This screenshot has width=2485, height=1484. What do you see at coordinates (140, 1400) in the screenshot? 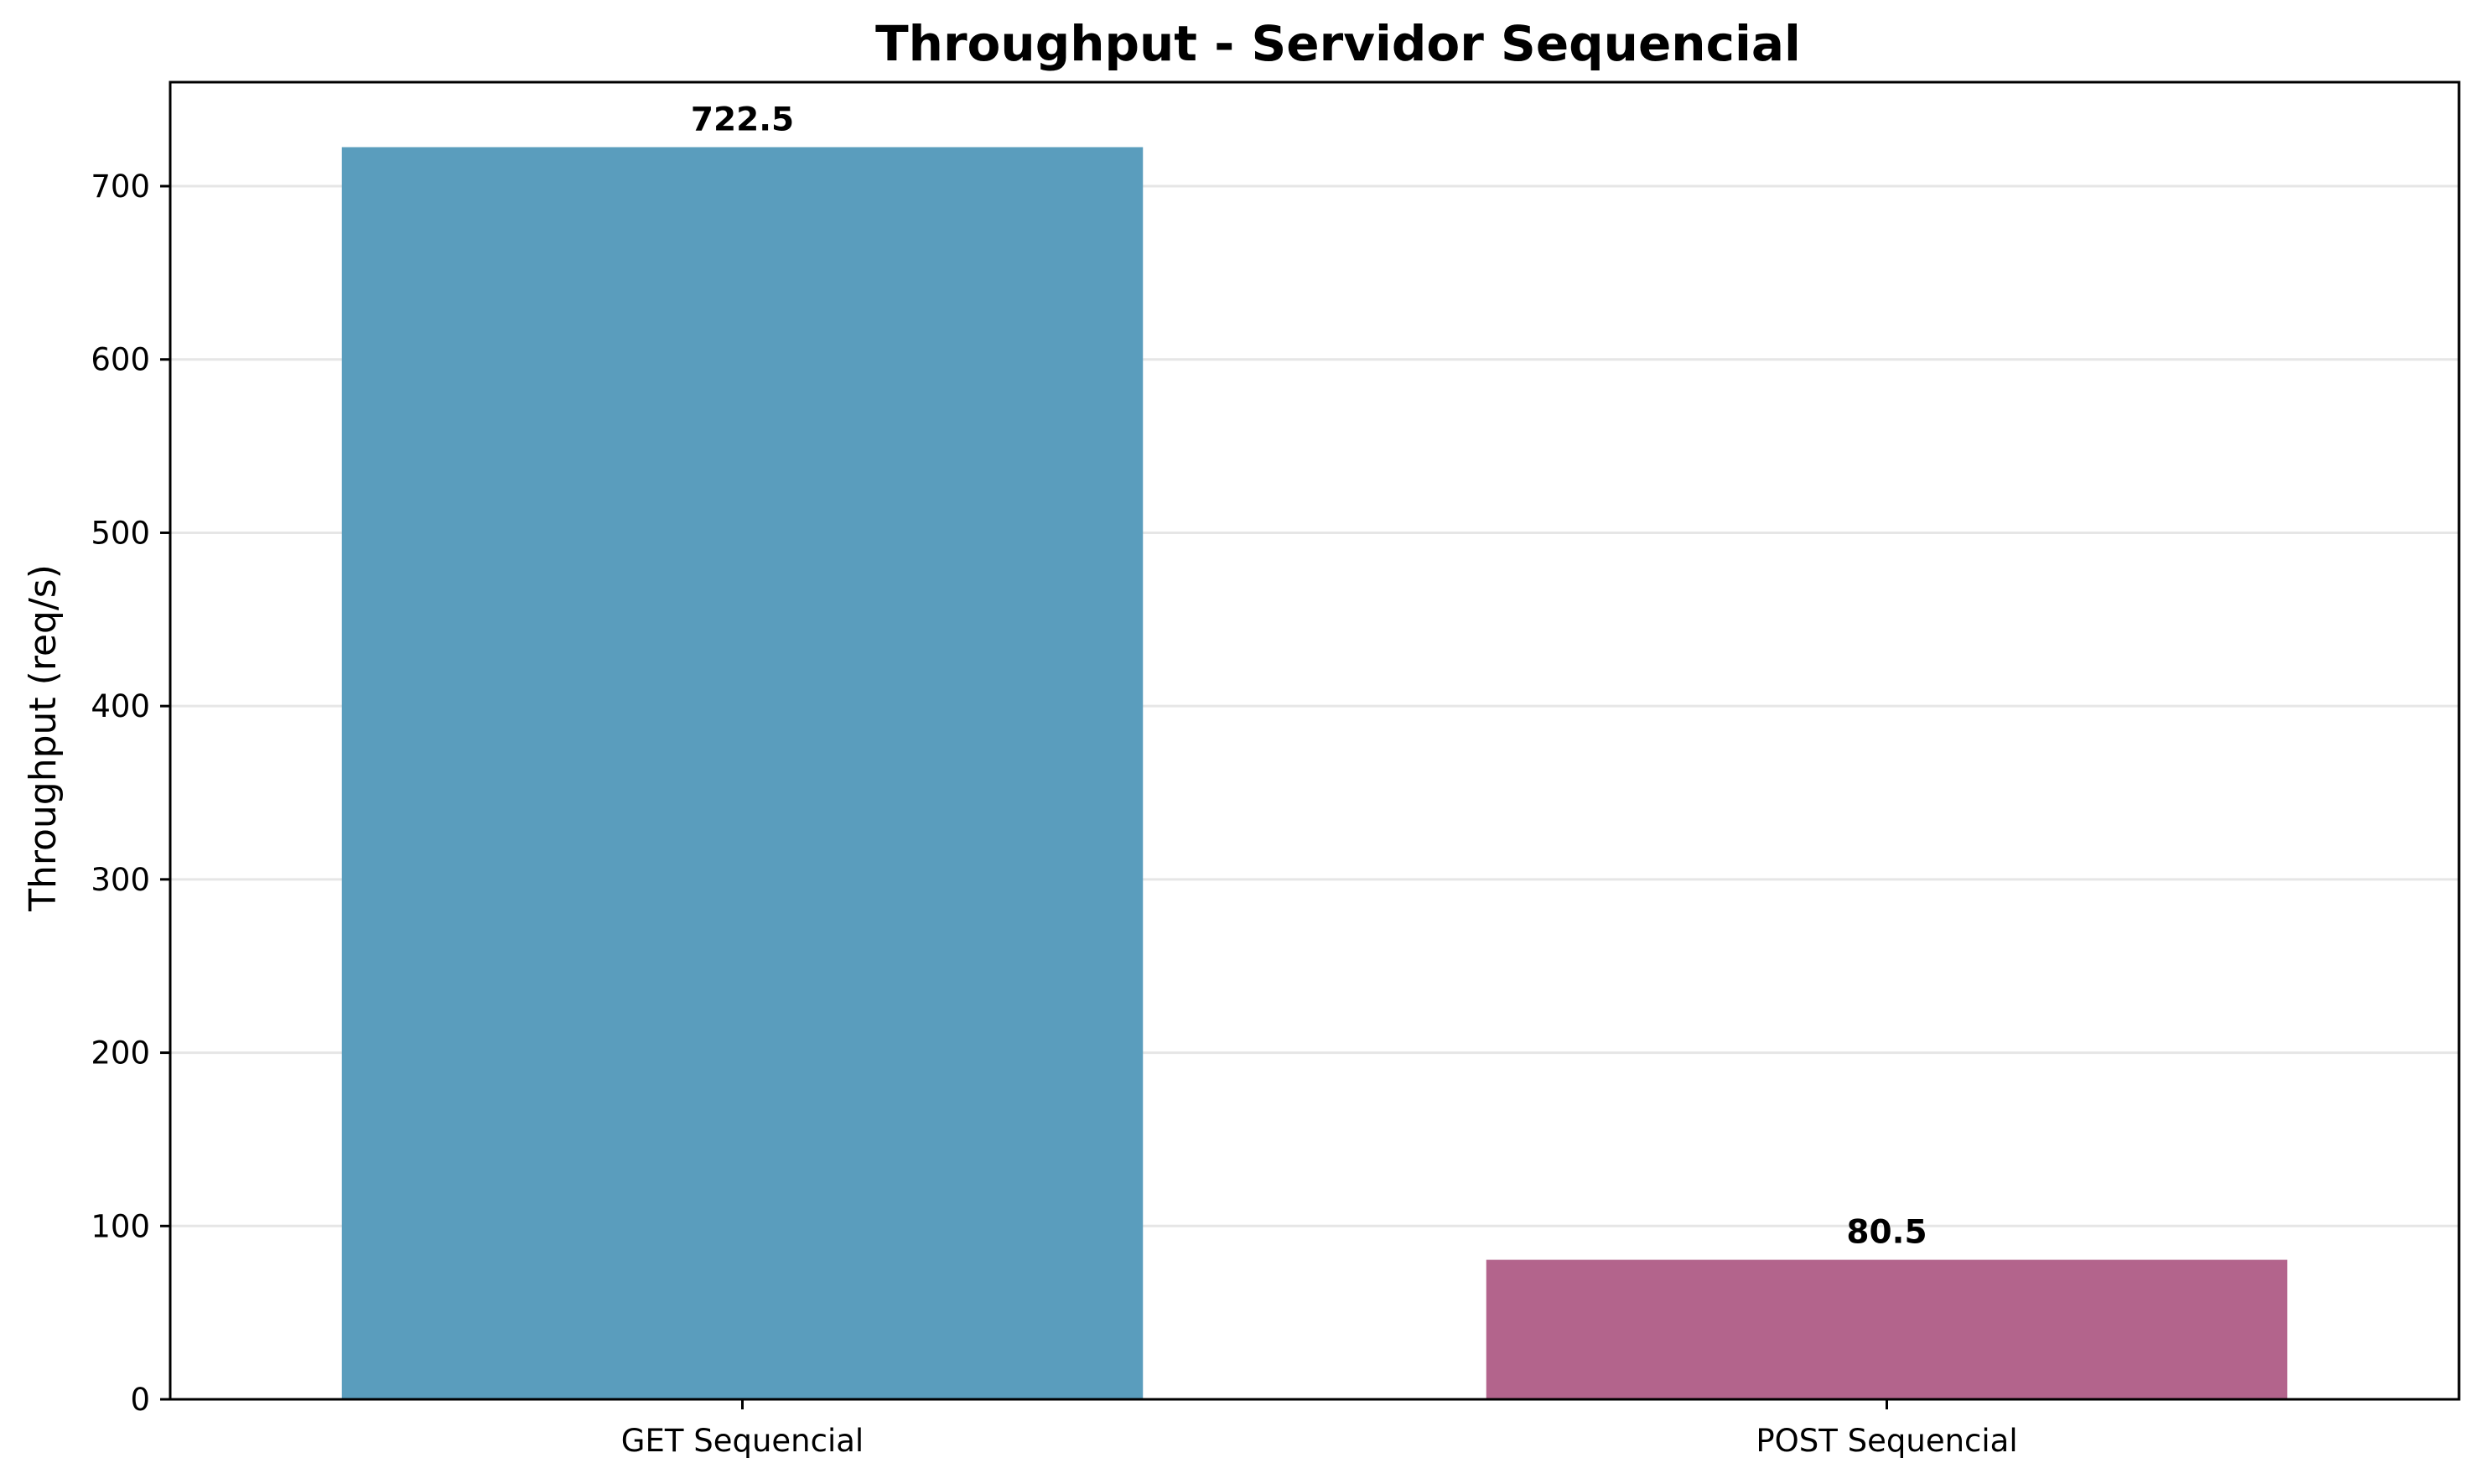
I see `y-tick-label: 0` at bounding box center [140, 1400].